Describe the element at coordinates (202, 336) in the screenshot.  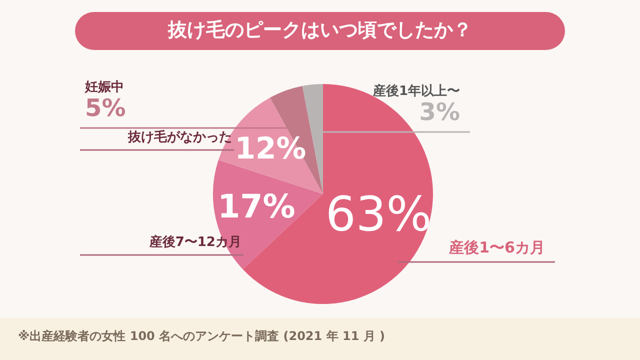
I see `text: ※出産経験者の女性 100 名へのアンケート調査 (2021 年 11 月 )` at that location.